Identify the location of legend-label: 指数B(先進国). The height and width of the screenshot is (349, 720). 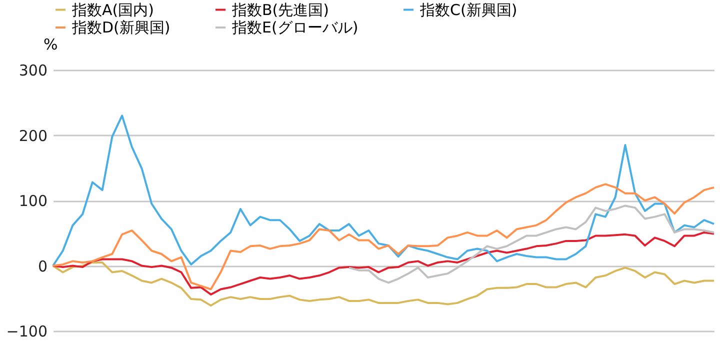
(280, 9).